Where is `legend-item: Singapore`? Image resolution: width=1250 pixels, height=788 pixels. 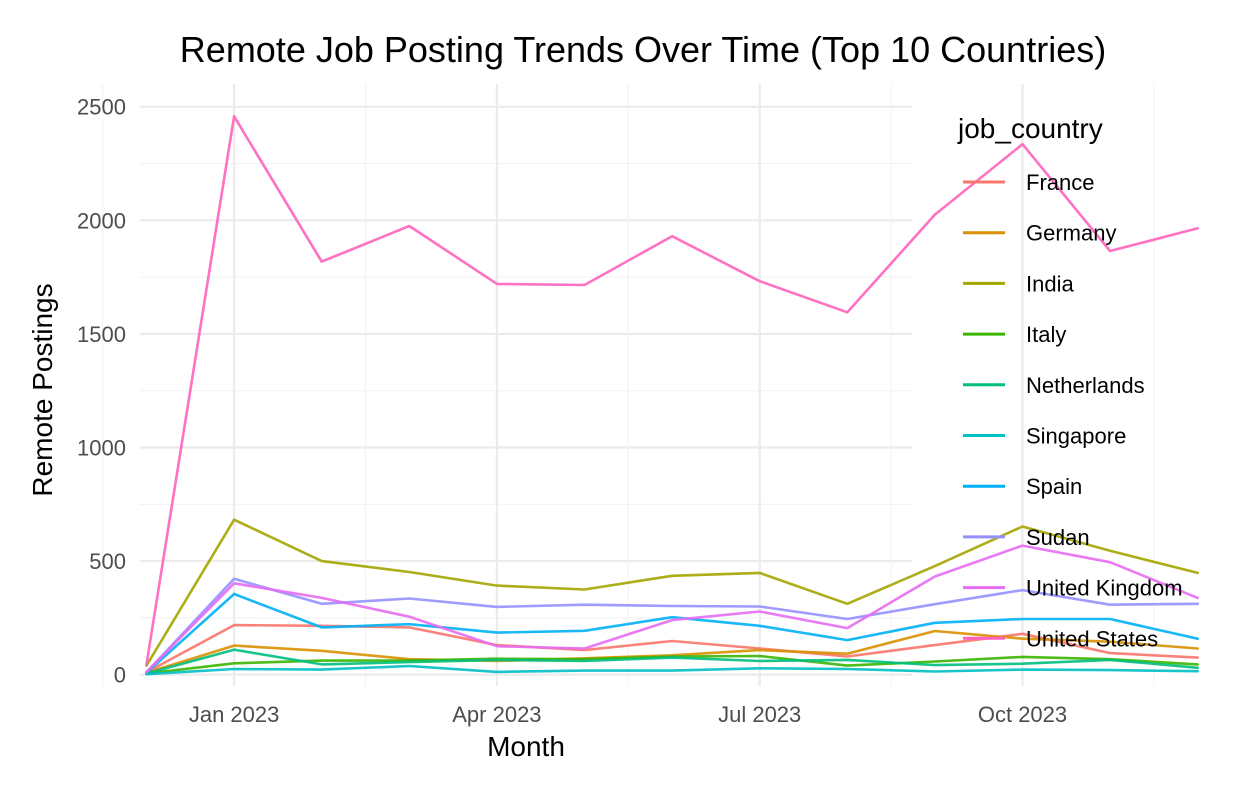
legend-item: Singapore is located at coordinates (1044, 436).